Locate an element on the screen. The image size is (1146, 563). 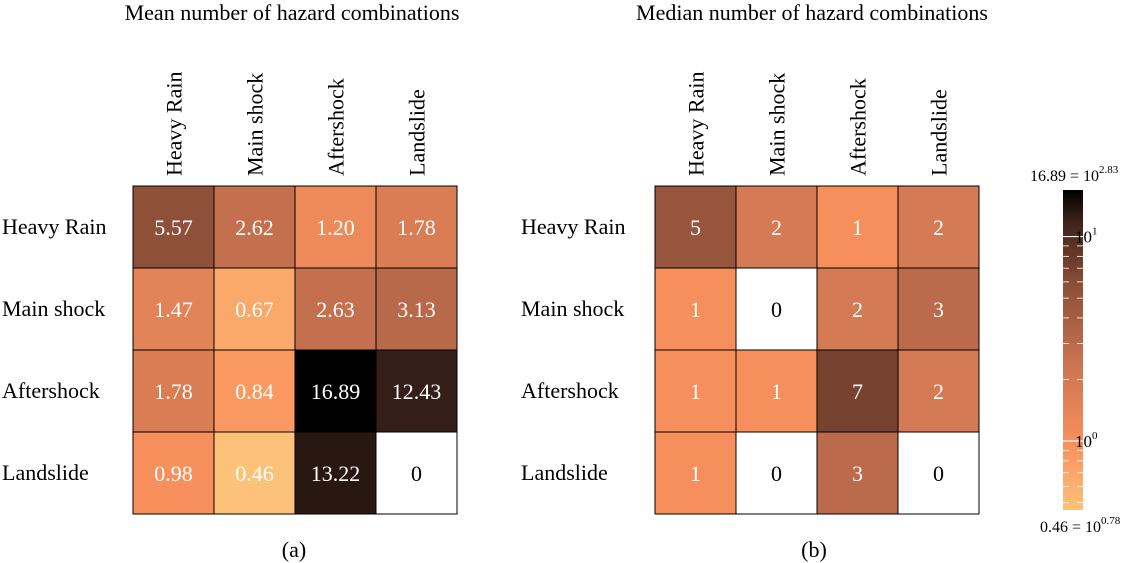
colorbar-max-label: 16.89 = 102.83 is located at coordinates (1074, 174).